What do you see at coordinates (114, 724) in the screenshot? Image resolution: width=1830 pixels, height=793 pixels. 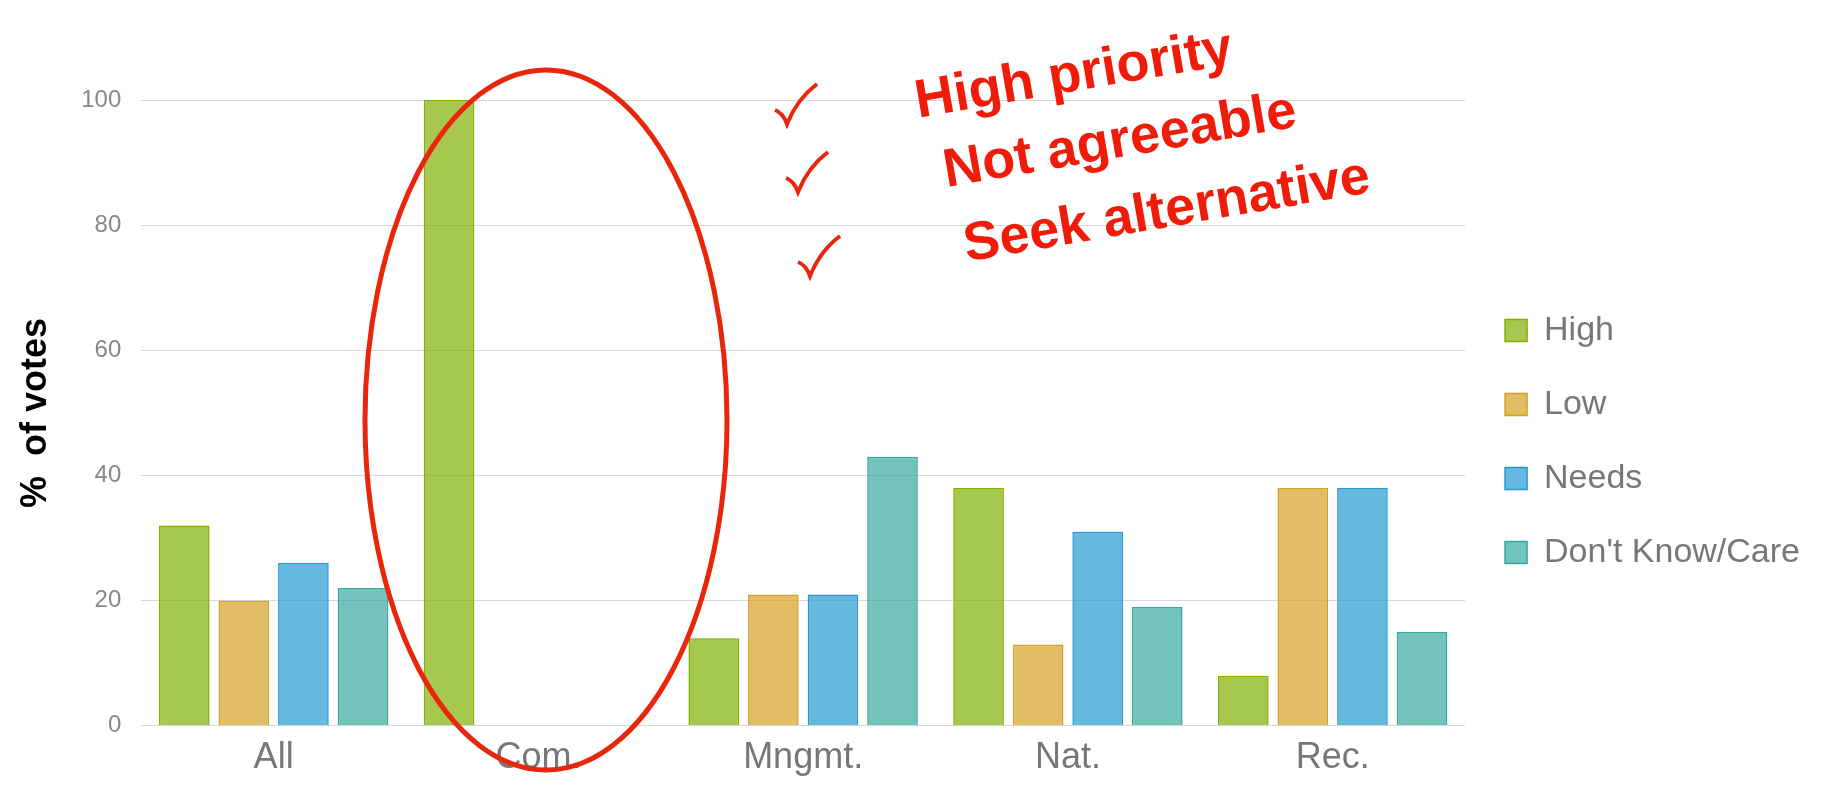 I see `y-tick-label: 0` at bounding box center [114, 724].